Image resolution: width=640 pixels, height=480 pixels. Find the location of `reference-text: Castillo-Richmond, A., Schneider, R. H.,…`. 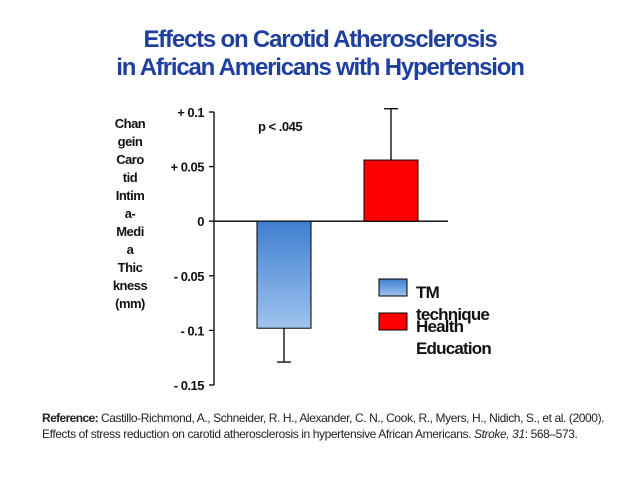

reference-text: Castillo-Richmond, A., Schneider, R. H.,… is located at coordinates (323, 426).